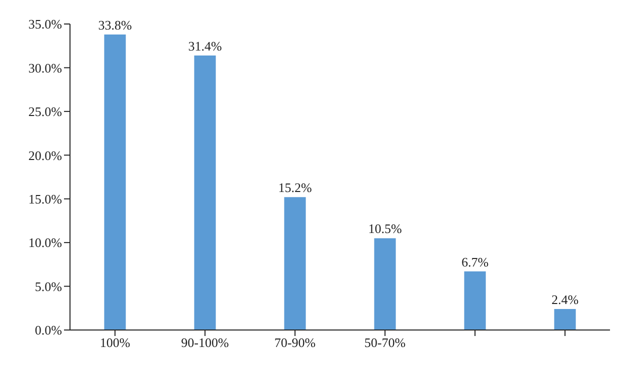  I want to click on x-tick-label: 70-90%, so click(295, 342).